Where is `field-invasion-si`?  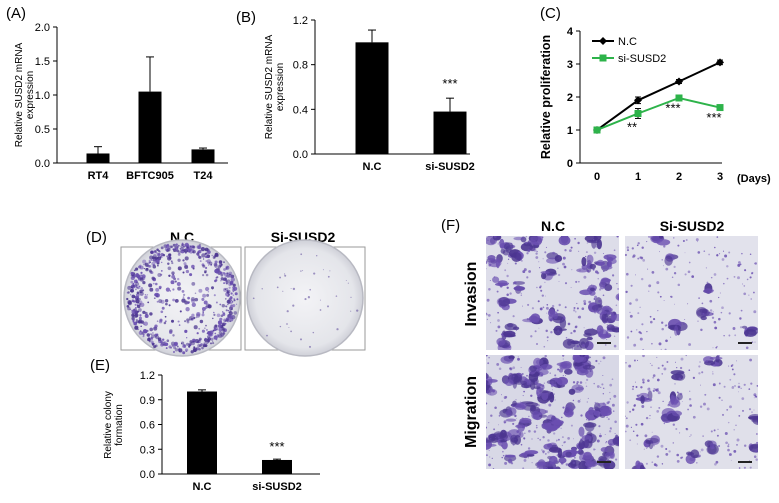
field-invasion-si is located at coordinates (691, 293).